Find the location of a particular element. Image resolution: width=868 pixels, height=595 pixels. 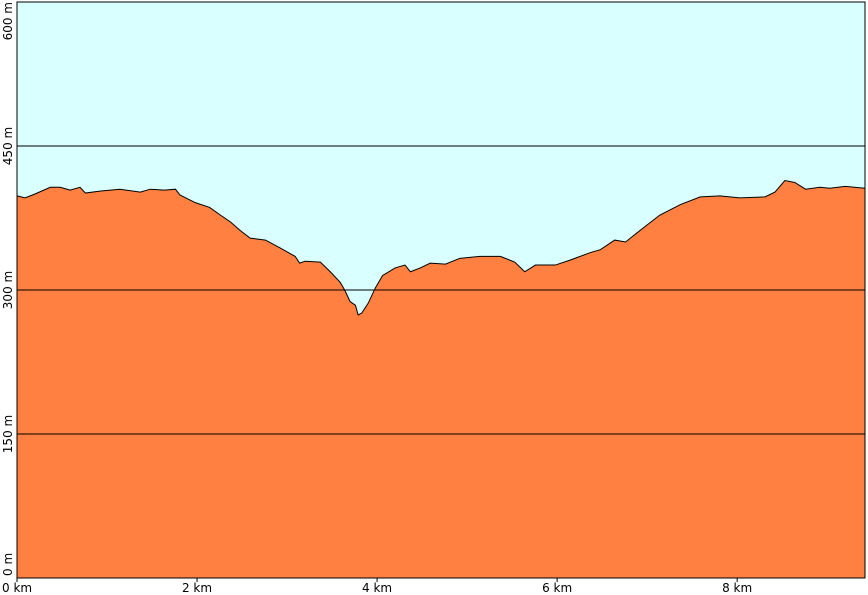

x-tick-label: 4 km is located at coordinates (377, 588).